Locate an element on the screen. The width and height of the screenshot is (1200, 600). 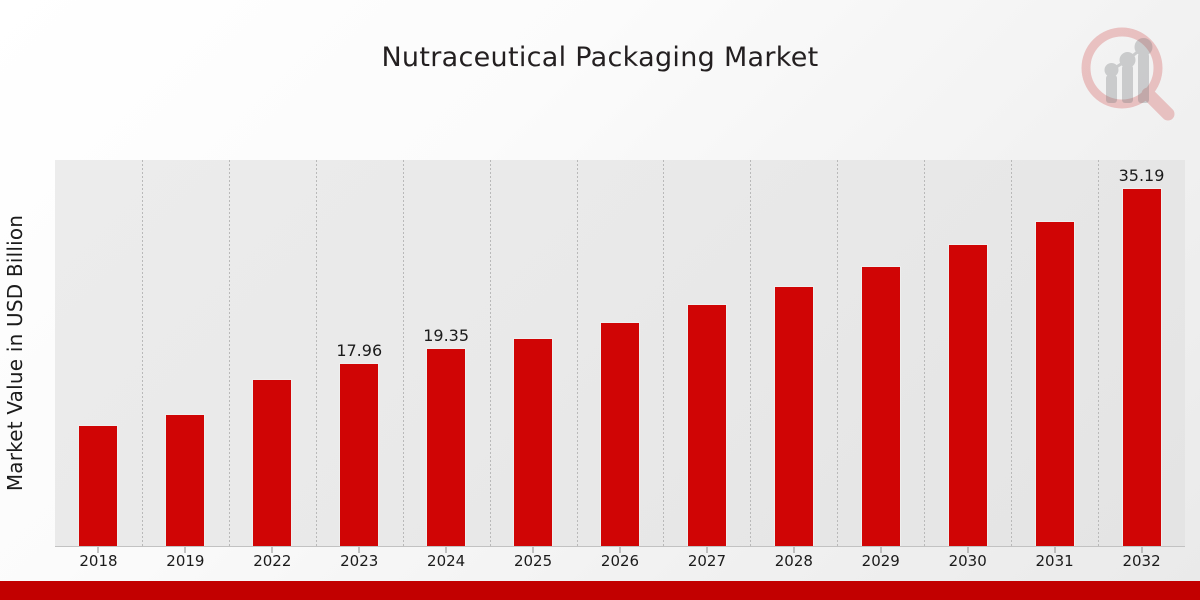
x-tick-label-2025: 2025 is located at coordinates (533, 561).